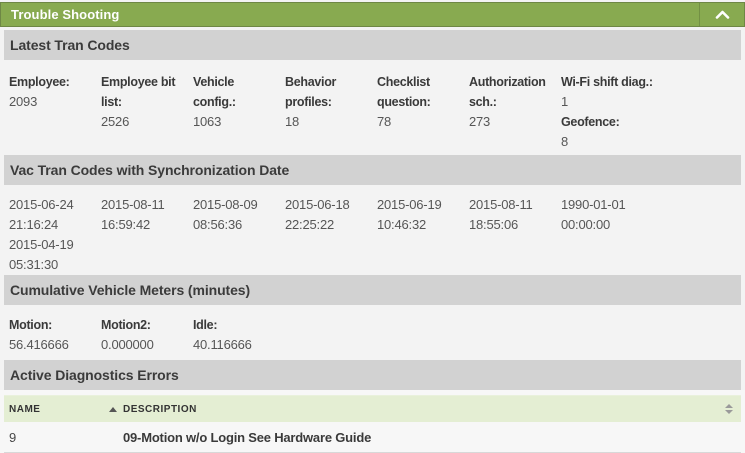 The width and height of the screenshot is (745, 453). What do you see at coordinates (133, 214) in the screenshot?
I see `datetime-value: 2015-08-11 16:59:42` at bounding box center [133, 214].